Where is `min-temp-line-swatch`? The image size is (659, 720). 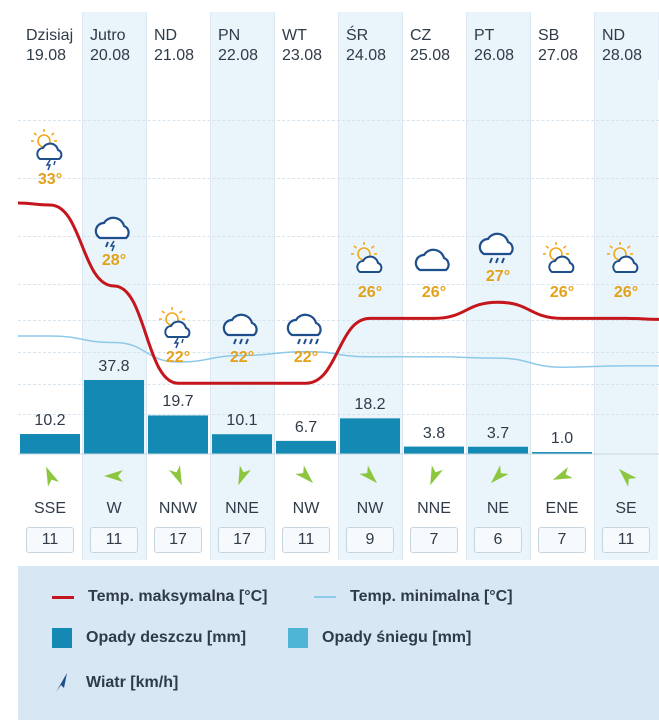 min-temp-line-swatch is located at coordinates (325, 597).